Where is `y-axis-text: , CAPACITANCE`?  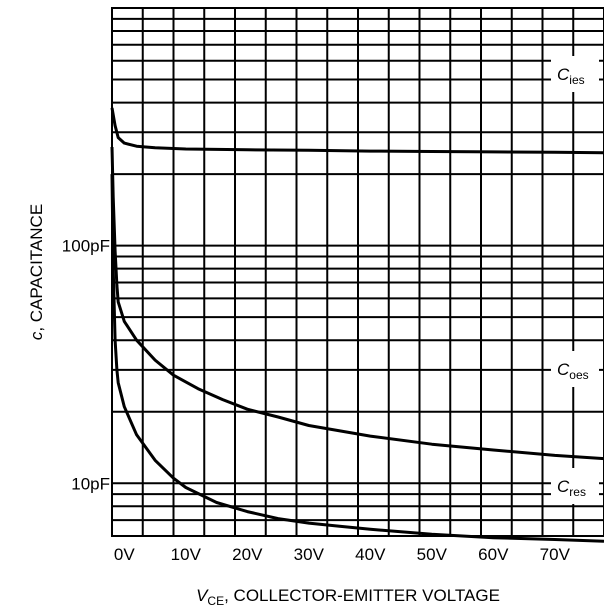 y-axis-text: , CAPACITANCE is located at coordinates (36, 268).